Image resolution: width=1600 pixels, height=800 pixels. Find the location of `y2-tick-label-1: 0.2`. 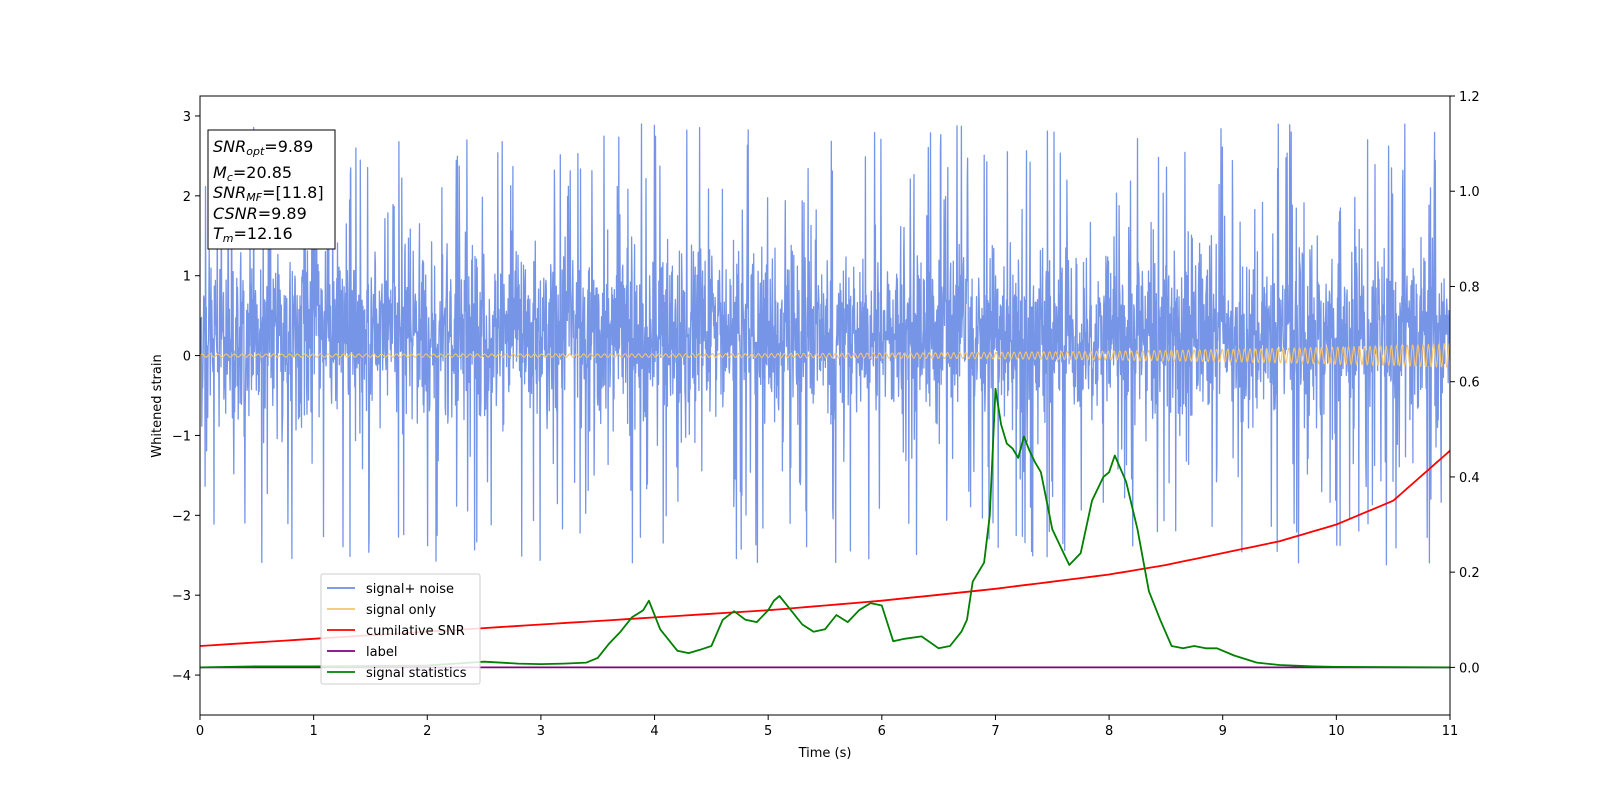

y2-tick-label-1: 0.2 is located at coordinates (1469, 573).